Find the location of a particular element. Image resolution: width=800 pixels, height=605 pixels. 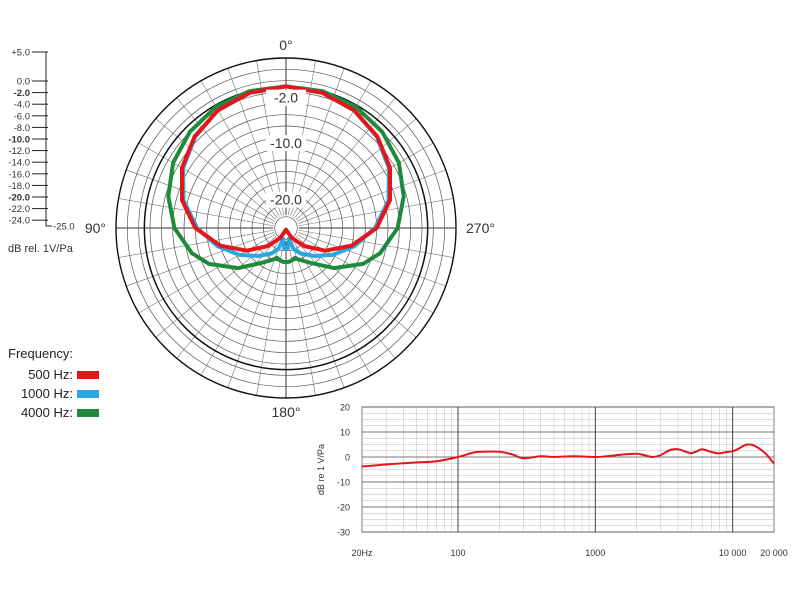

scale-tick-label: -22.0 is located at coordinates (19, 209).